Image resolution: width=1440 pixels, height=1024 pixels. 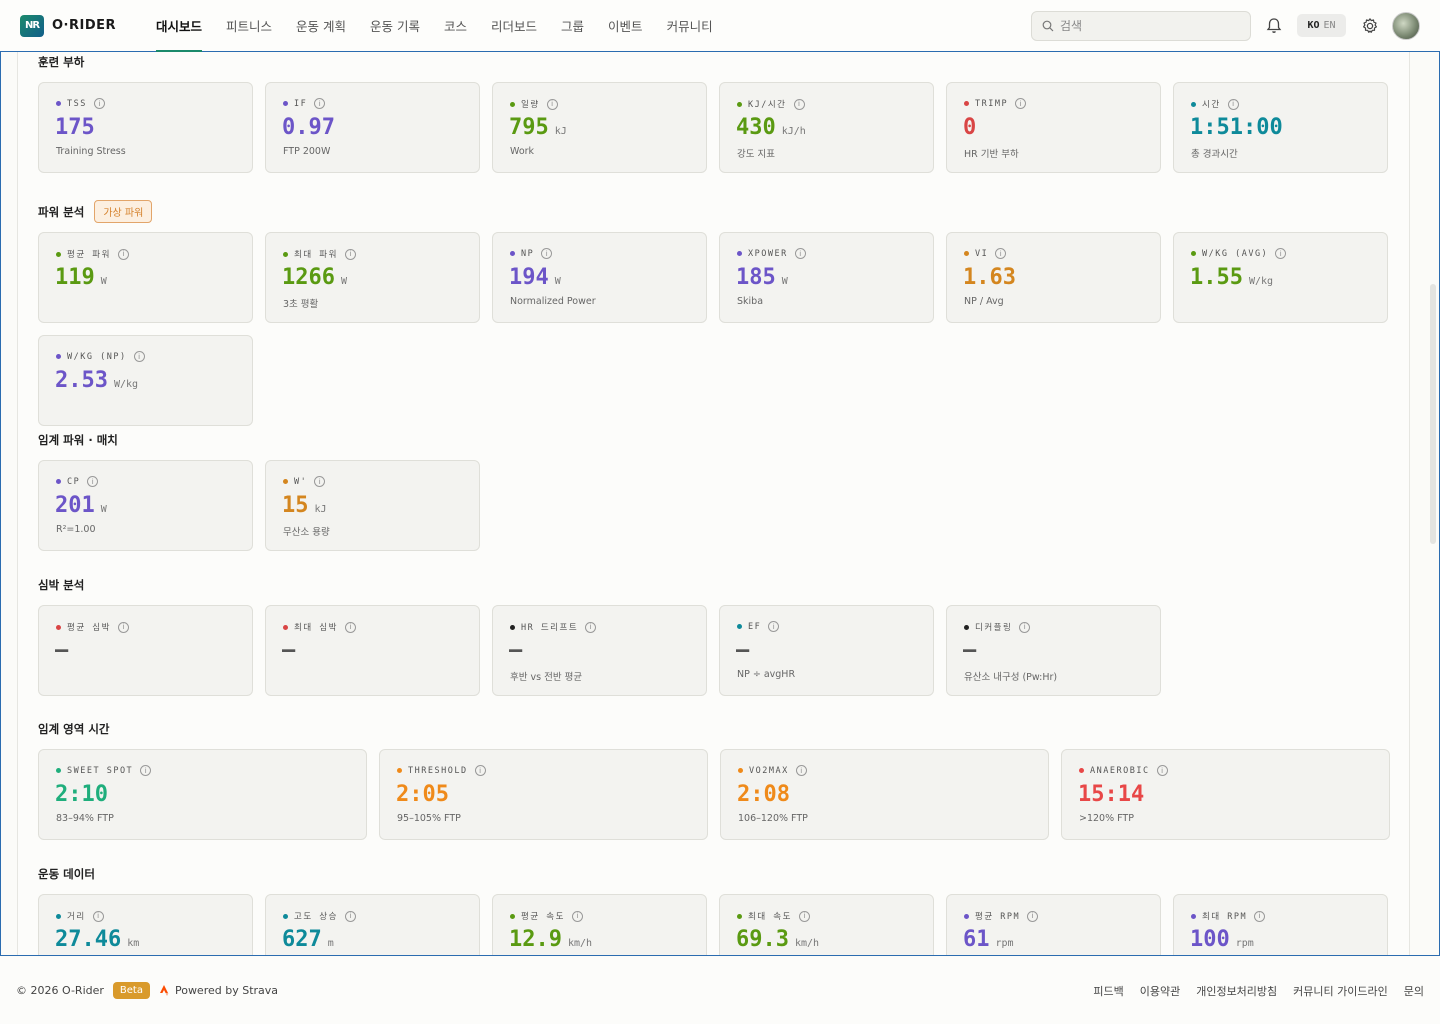 What do you see at coordinates (84, 25) in the screenshot?
I see `logo-text: O·RIDER` at bounding box center [84, 25].